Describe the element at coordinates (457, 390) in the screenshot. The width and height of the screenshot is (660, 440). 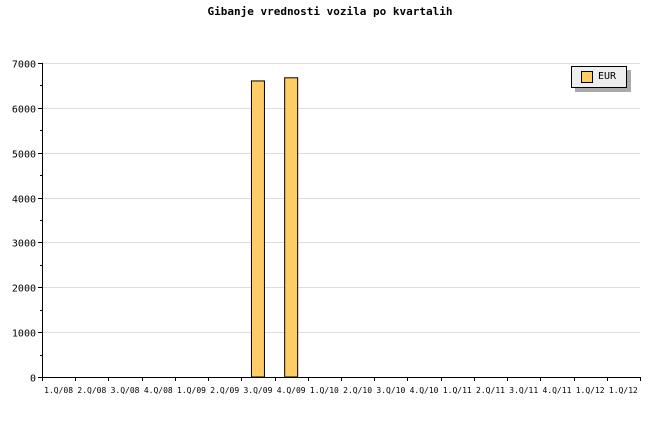
I see `x-tick-label: 1.Q/11` at that location.